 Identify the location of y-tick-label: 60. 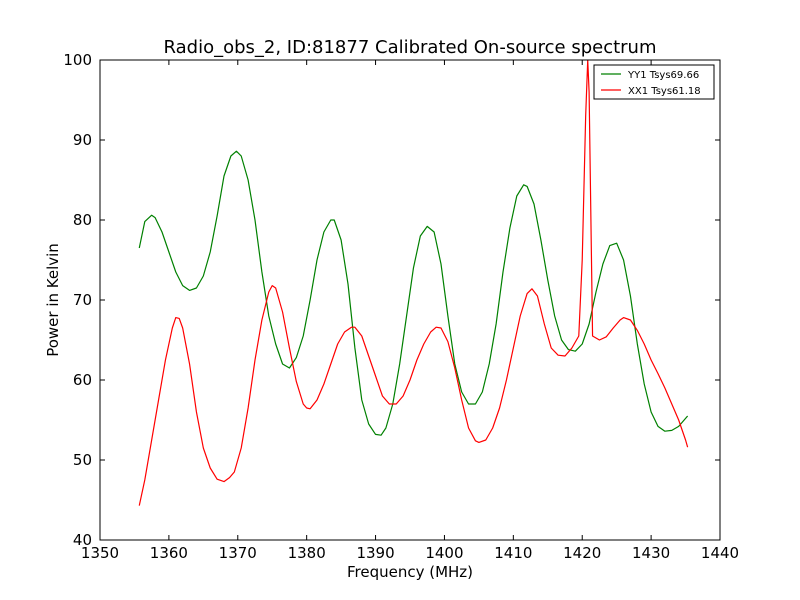
(82, 380).